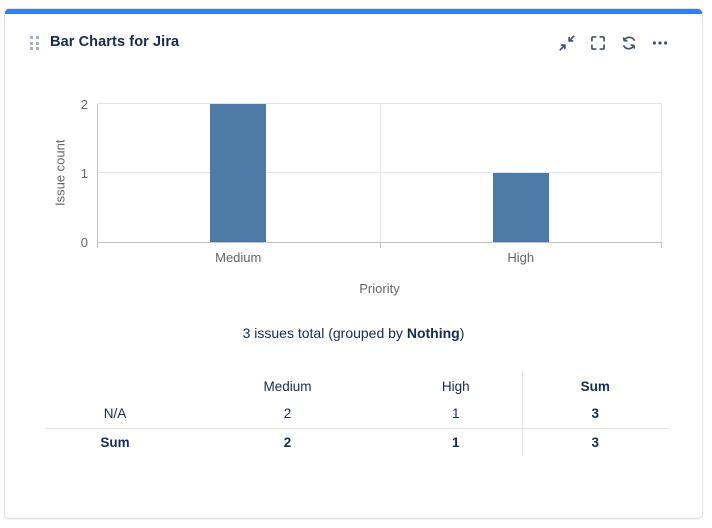  I want to click on more-options-icon, so click(660, 43).